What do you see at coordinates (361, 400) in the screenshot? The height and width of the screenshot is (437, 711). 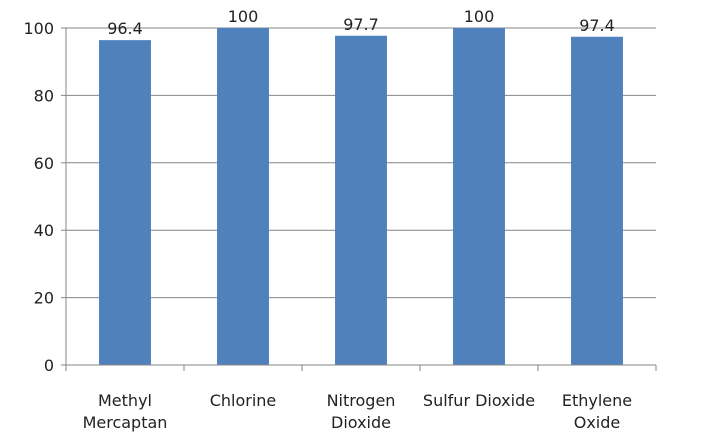 I see `category-label: Nitrogen` at bounding box center [361, 400].